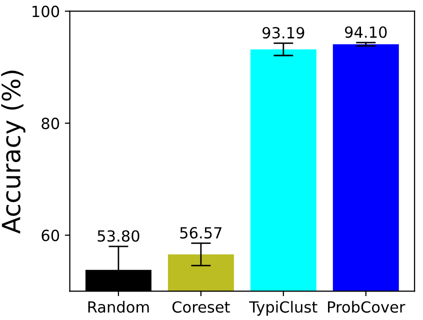  Describe the element at coordinates (51, 236) in the screenshot. I see `y-tick-label: 60` at that location.